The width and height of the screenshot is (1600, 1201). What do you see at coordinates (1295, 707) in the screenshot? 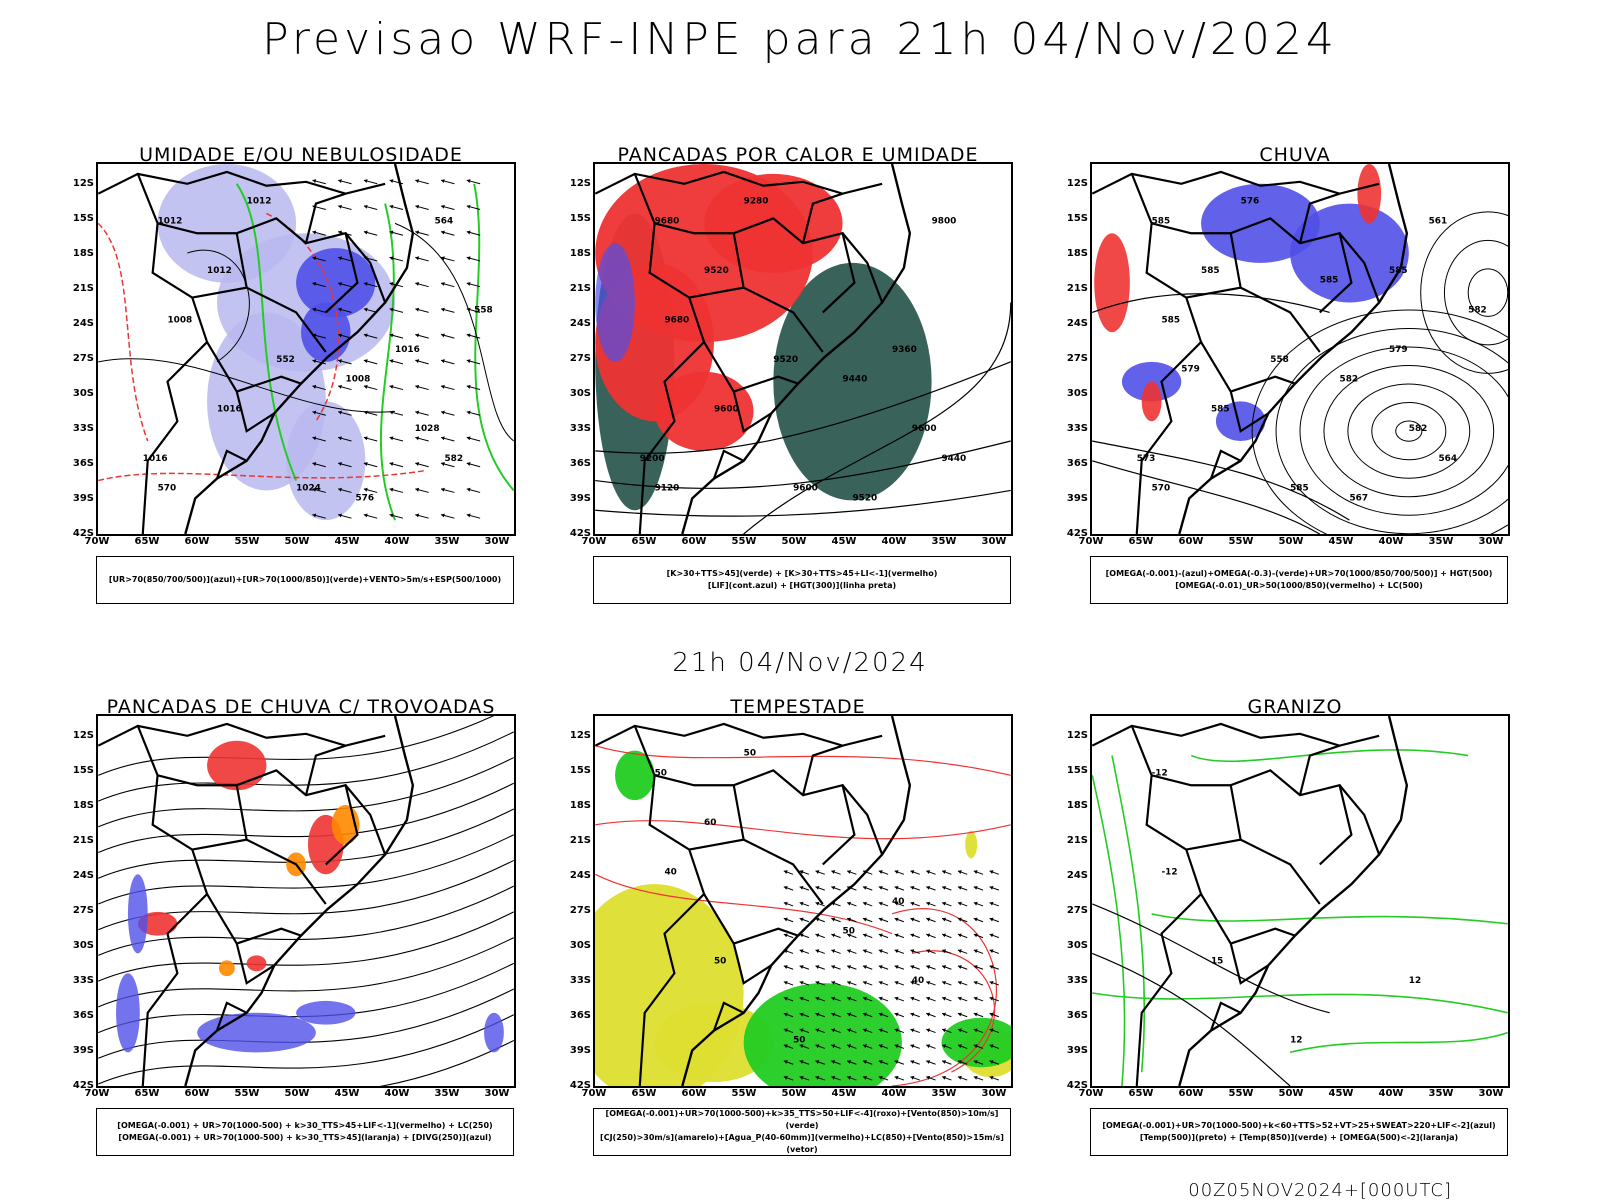
I see `panel-title: GRANIZO` at bounding box center [1295, 707].